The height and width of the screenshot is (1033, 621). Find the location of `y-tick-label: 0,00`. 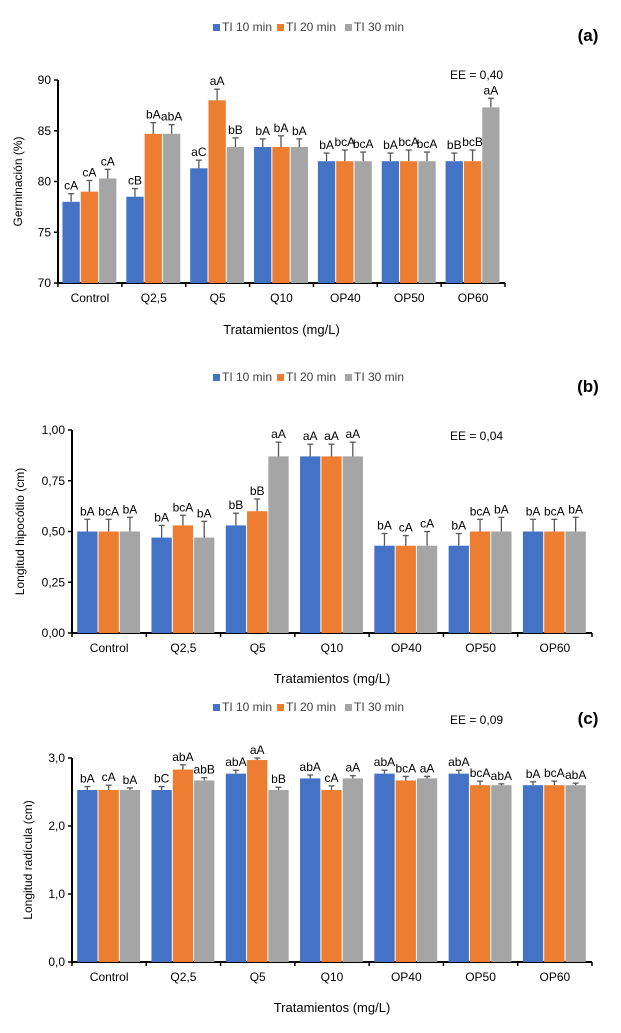

y-tick-label: 0,00 is located at coordinates (54, 633).